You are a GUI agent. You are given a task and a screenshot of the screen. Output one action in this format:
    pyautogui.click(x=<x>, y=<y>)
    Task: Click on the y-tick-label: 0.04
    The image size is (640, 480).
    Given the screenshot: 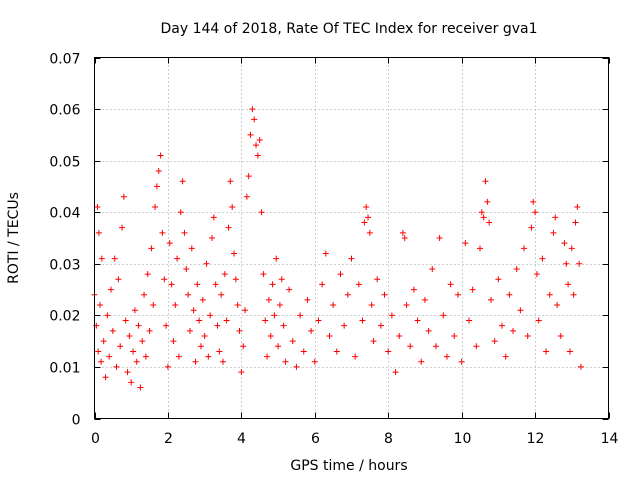 What is the action you would take?
    pyautogui.click(x=64, y=214)
    